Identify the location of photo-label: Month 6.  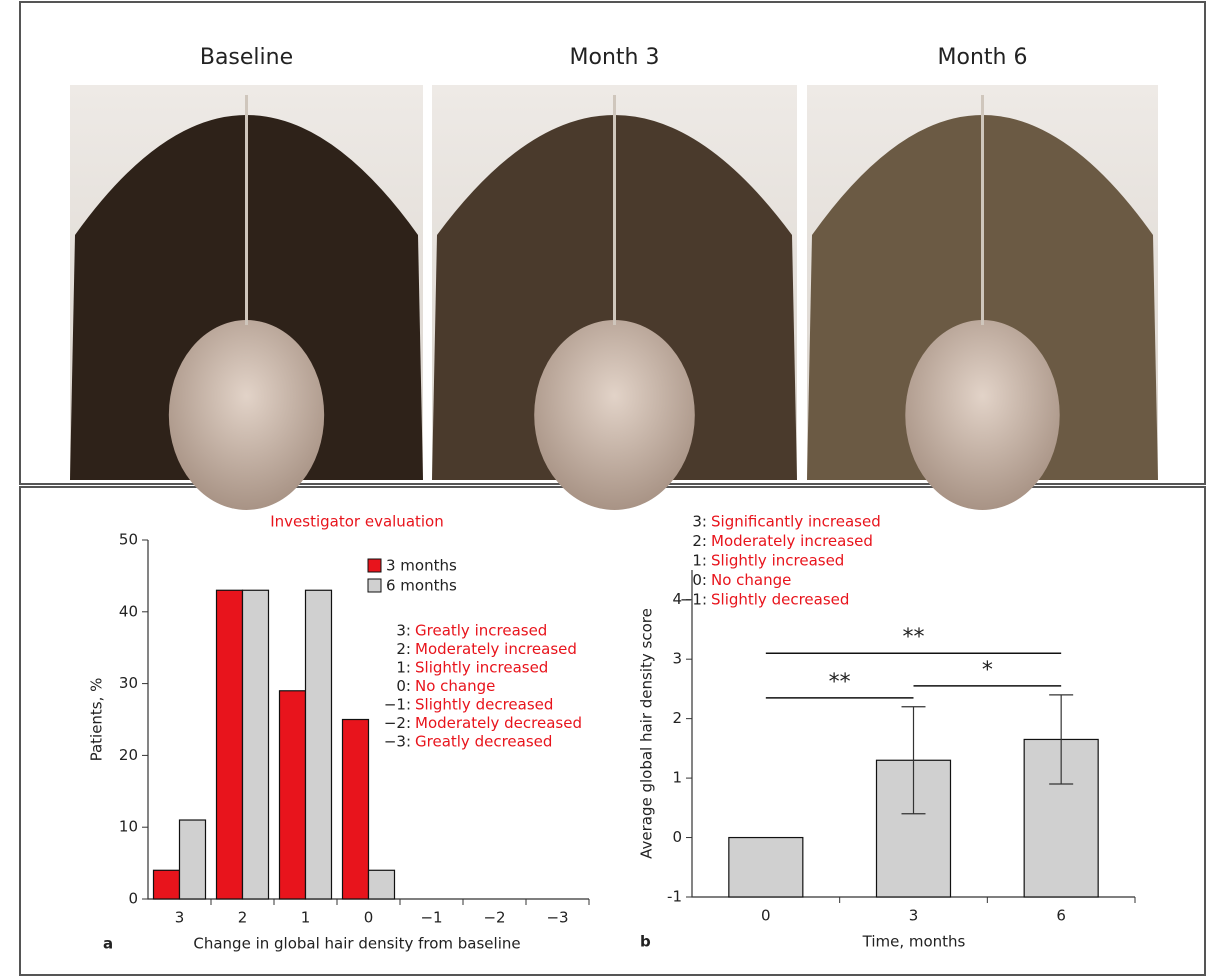
(983, 57).